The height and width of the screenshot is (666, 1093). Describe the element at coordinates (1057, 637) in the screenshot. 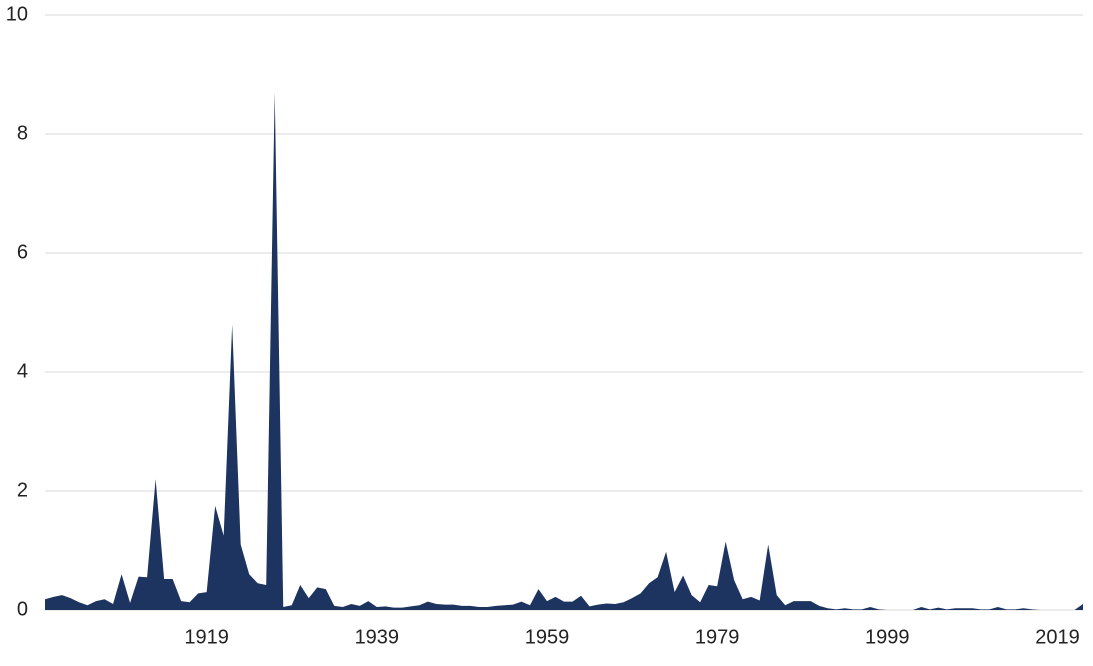

I see `x-tick-label: 2019` at that location.